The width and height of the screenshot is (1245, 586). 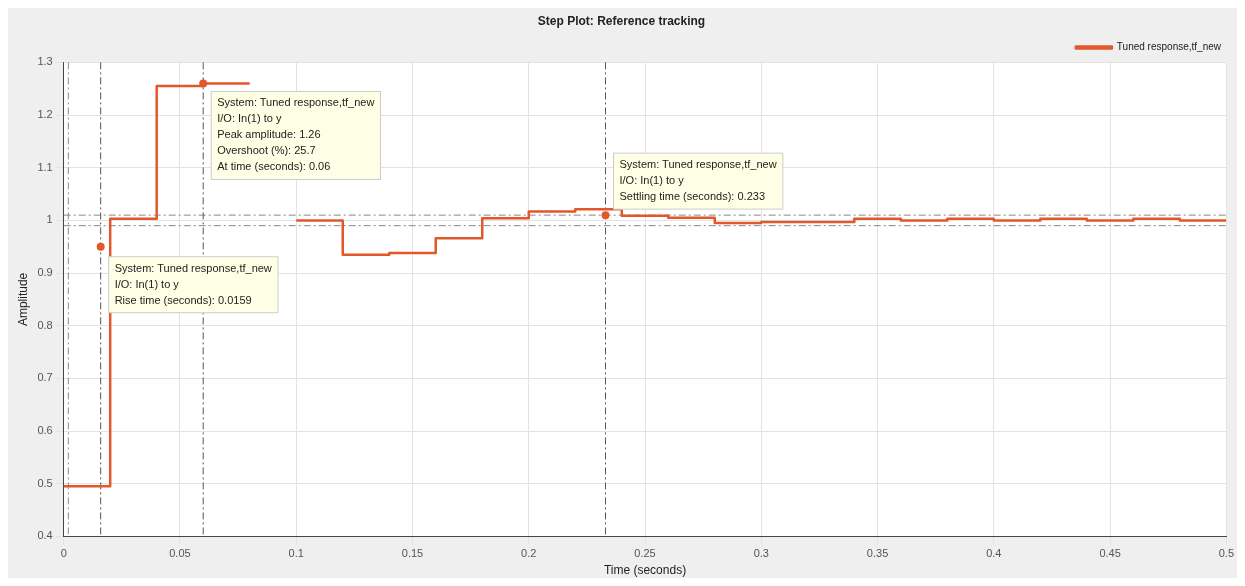 What do you see at coordinates (45, 430) in the screenshot?
I see `y-tick-label: 0.6` at bounding box center [45, 430].